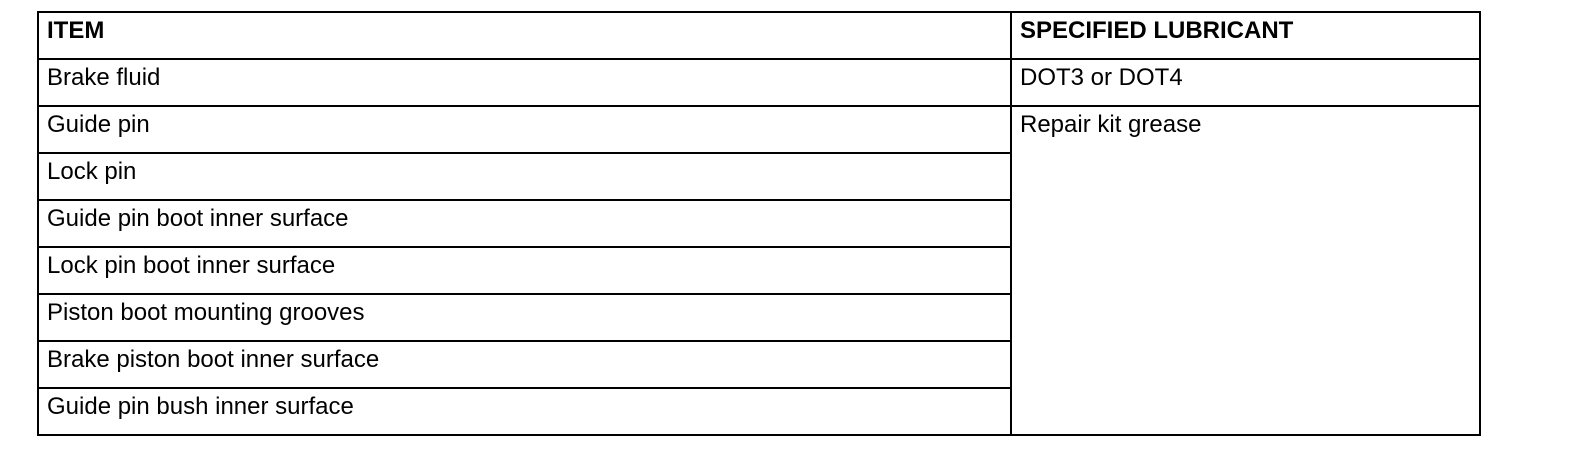 Image resolution: width=1584 pixels, height=470 pixels. I want to click on table-header-row: ITEM SPECIFIED LUBRICANT, so click(759, 35).